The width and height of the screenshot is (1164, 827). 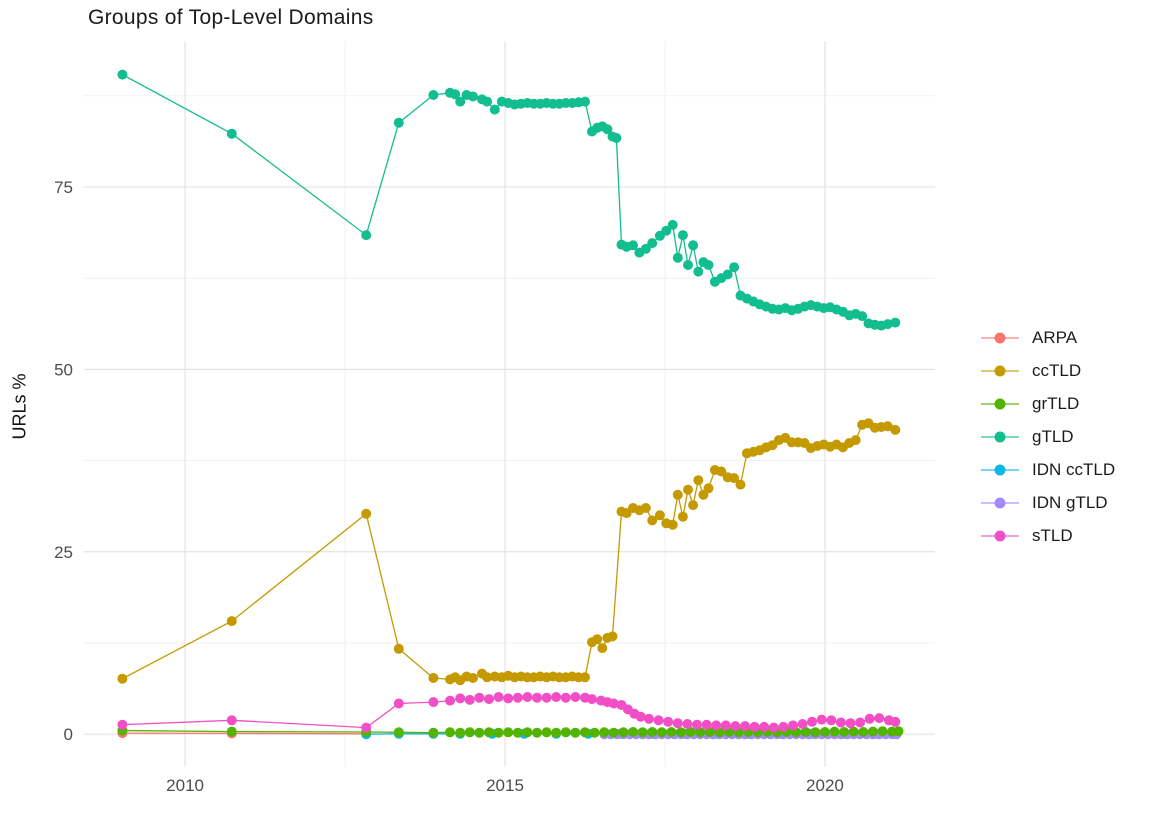 What do you see at coordinates (231, 17) in the screenshot?
I see `chart-title: Groups of Top-Level Domains` at bounding box center [231, 17].